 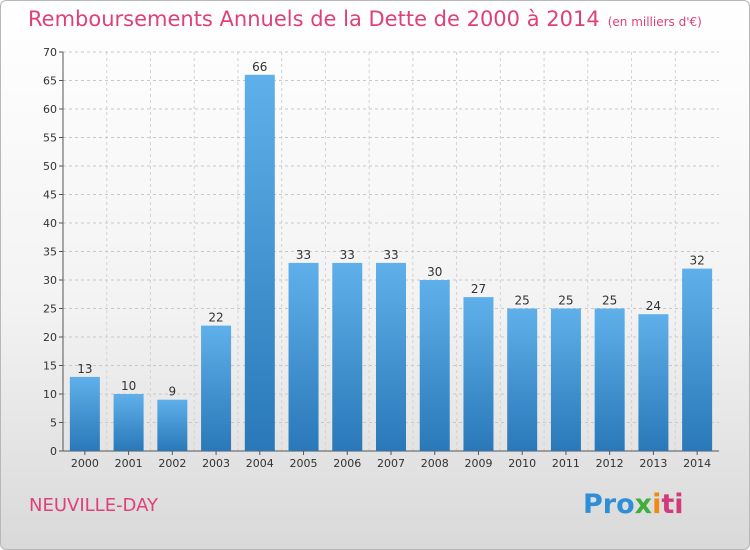 What do you see at coordinates (478, 463) in the screenshot?
I see `x-tick-label-2009: 2009` at bounding box center [478, 463].